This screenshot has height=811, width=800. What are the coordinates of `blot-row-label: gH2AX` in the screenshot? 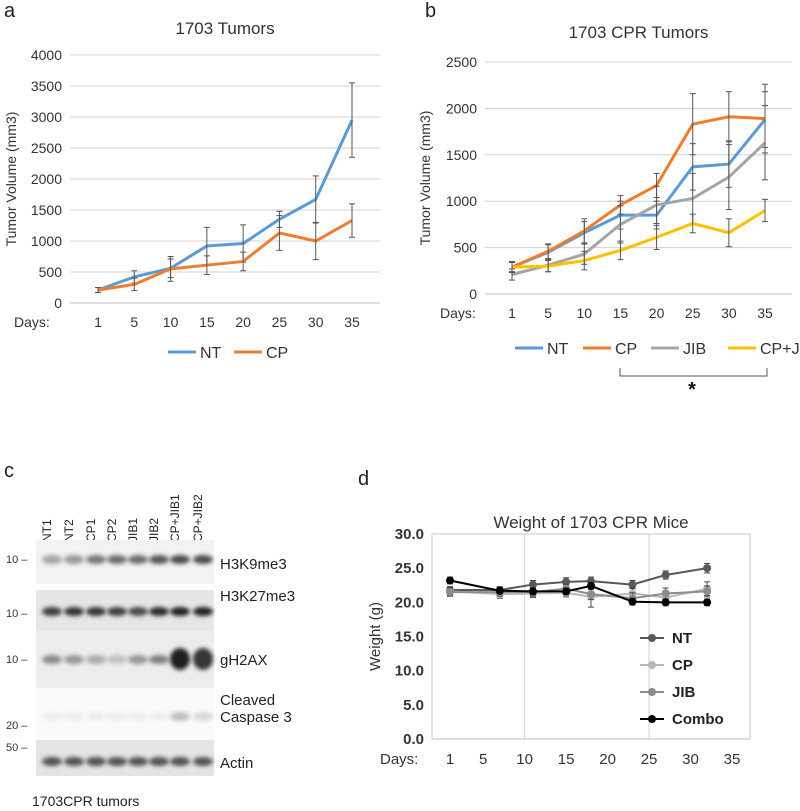 It's located at (244, 660).